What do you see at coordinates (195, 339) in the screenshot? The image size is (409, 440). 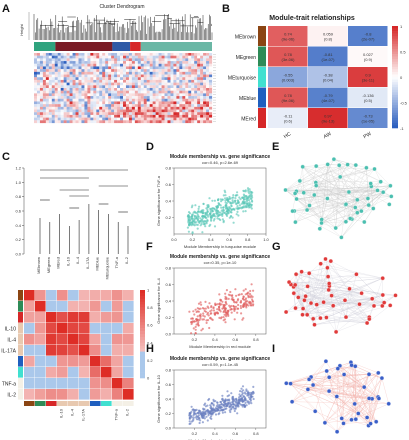 I see `scatter-x-tick-label: 0.2` at bounding box center [195, 339].